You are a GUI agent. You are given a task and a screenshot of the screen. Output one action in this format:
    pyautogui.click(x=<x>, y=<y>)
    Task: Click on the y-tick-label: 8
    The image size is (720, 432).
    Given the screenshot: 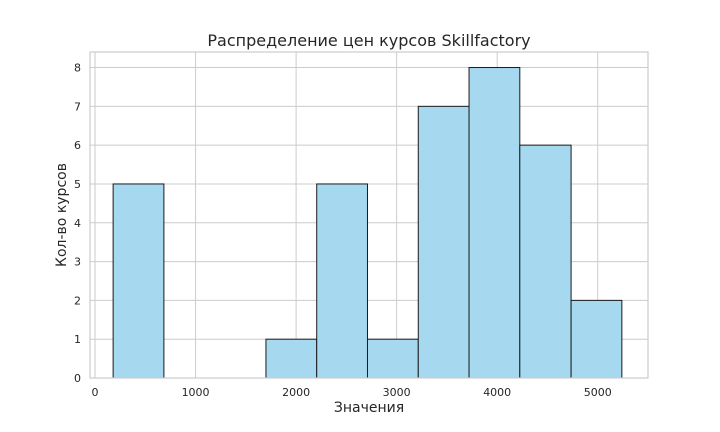 What is the action you would take?
    pyautogui.click(x=77, y=68)
    